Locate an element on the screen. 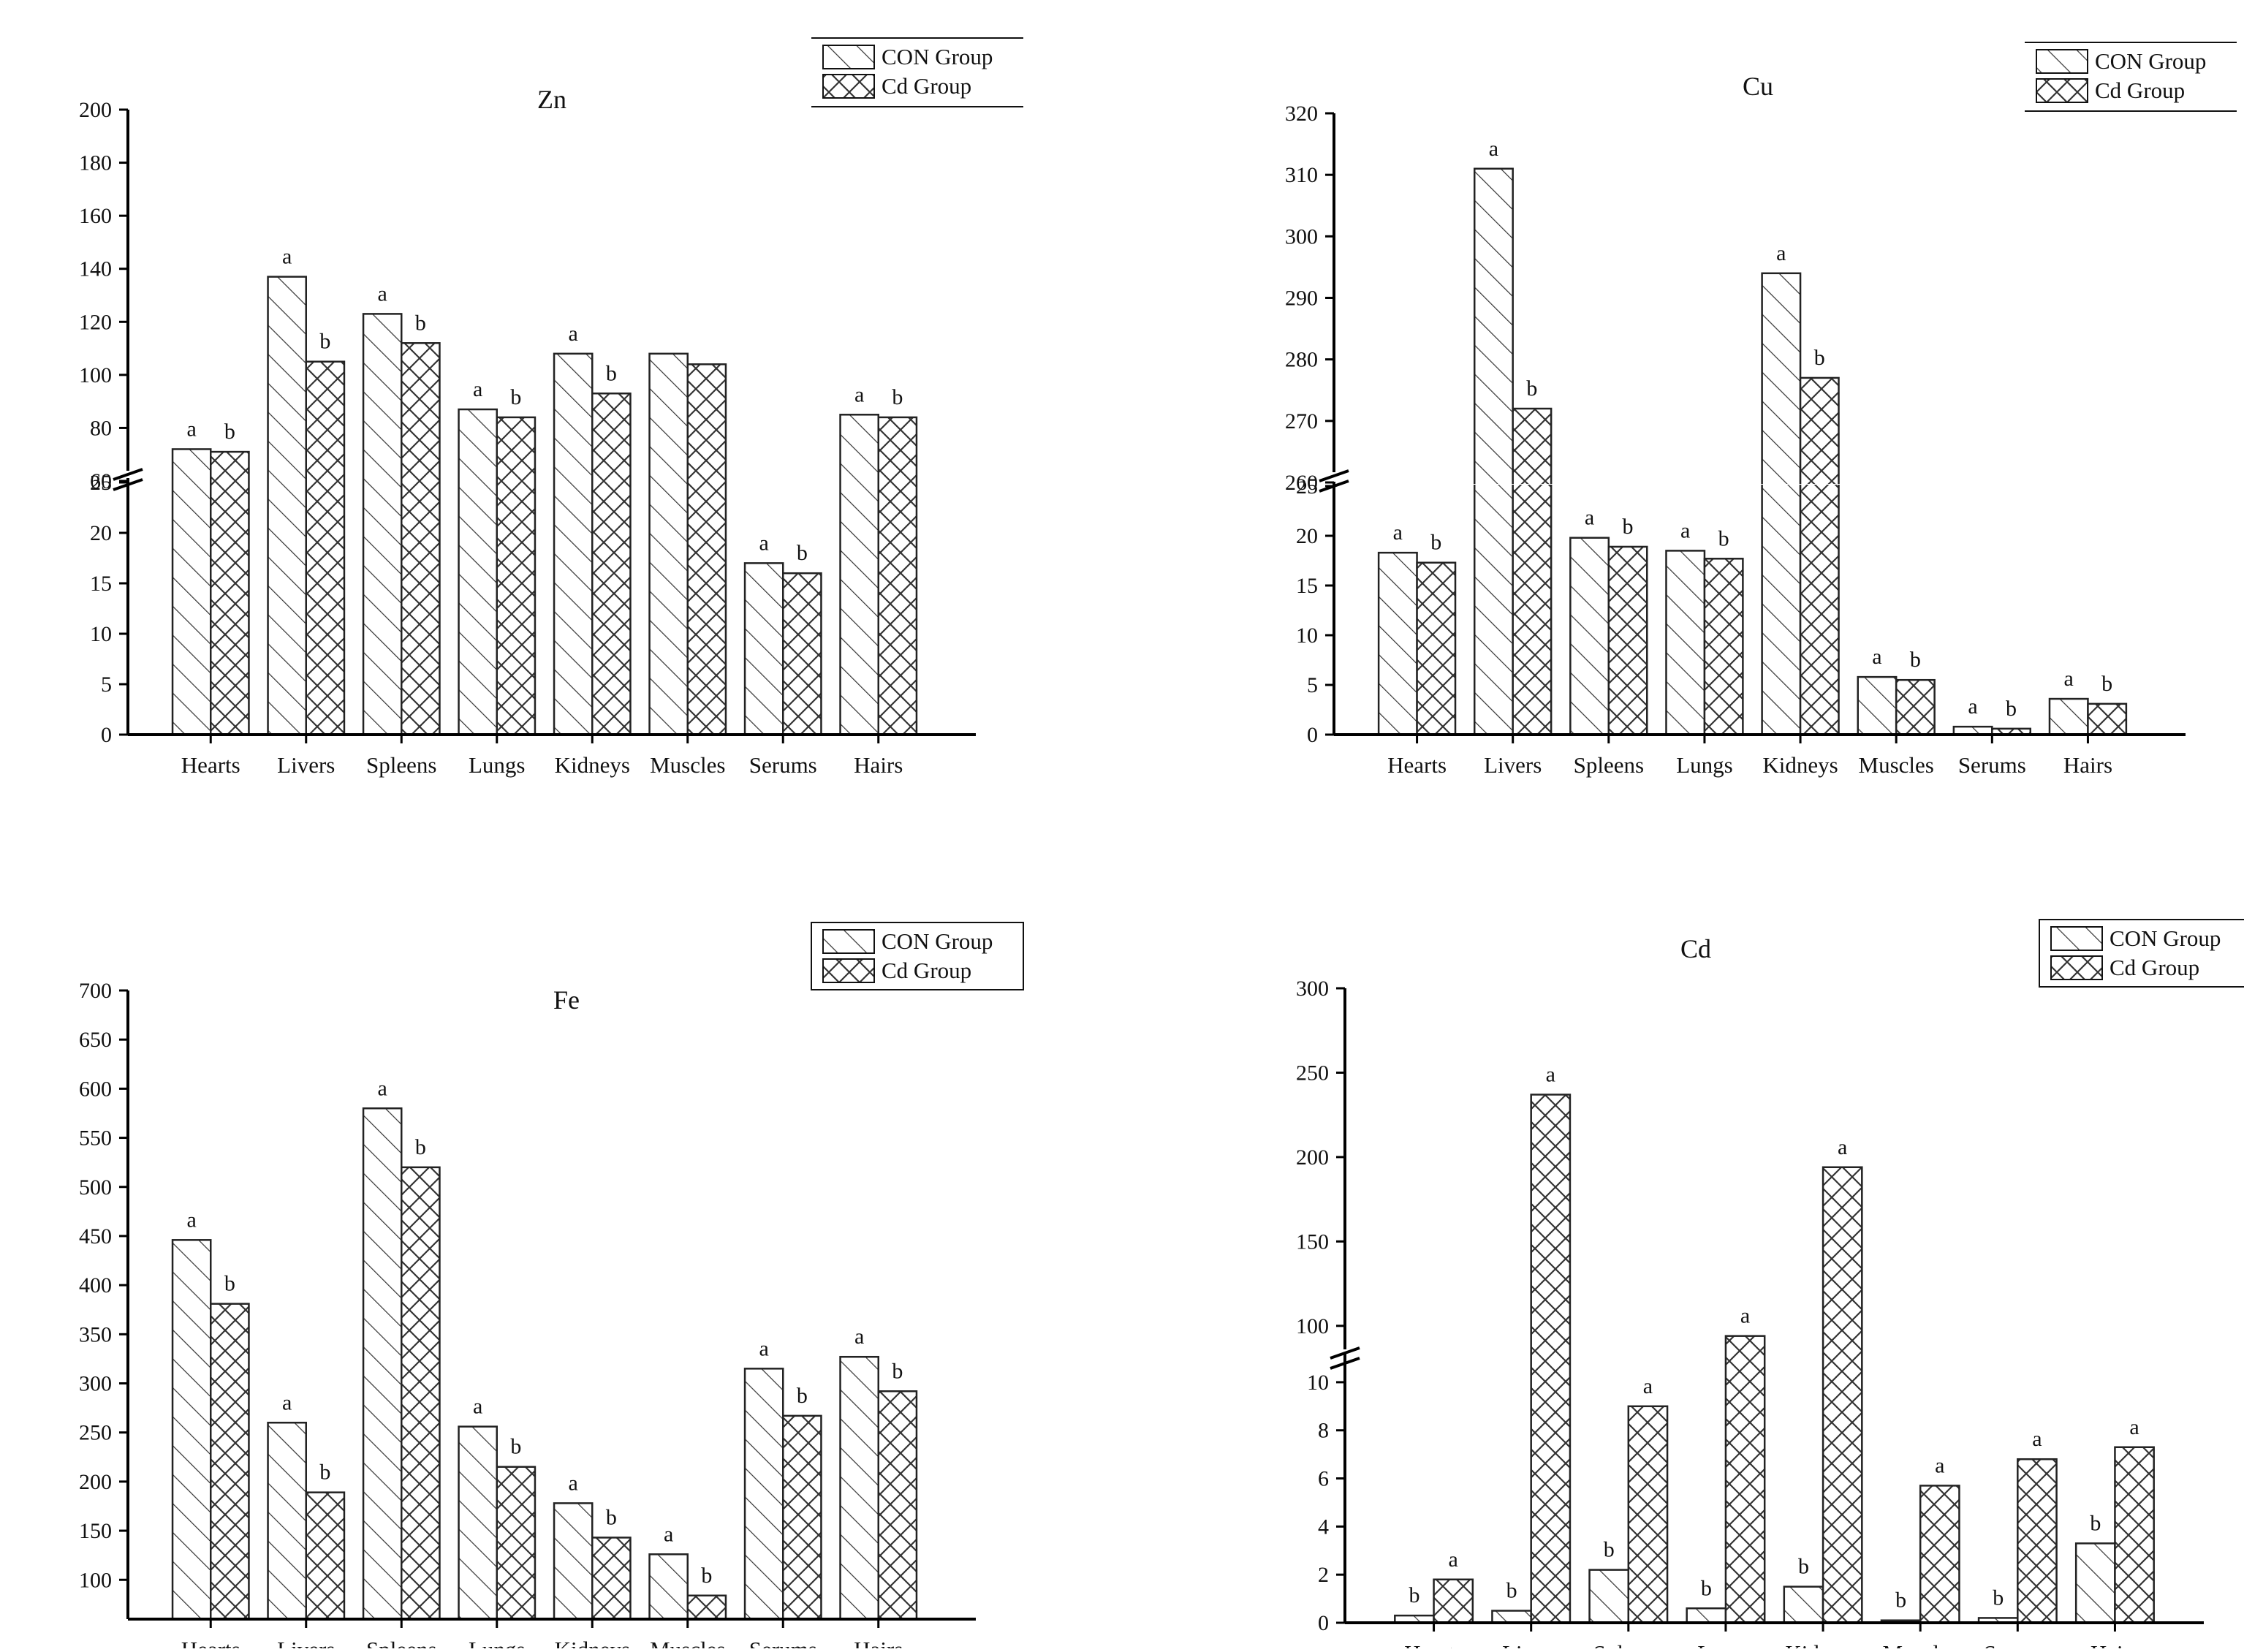 This screenshot has width=2244, height=1652. y-tick-label: 15 is located at coordinates (101, 584).